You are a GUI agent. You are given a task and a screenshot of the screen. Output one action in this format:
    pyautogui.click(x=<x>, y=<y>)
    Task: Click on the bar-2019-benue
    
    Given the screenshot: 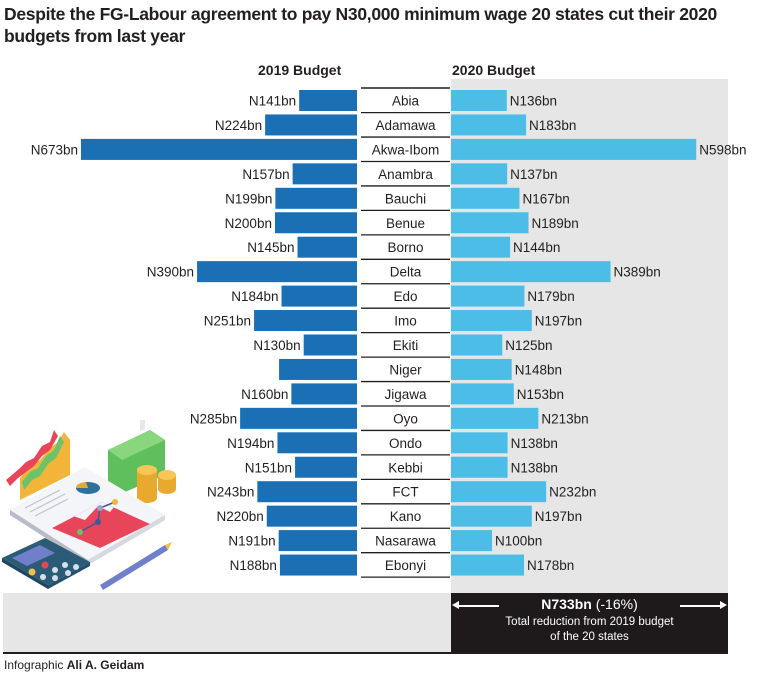 What is the action you would take?
    pyautogui.click(x=315, y=223)
    